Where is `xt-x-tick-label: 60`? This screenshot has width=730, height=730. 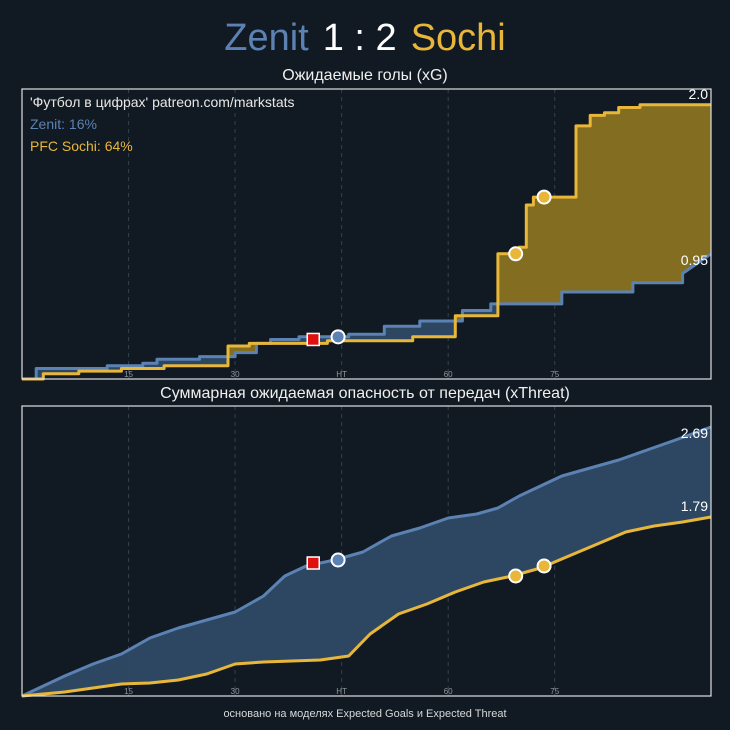 xt-x-tick-label: 60 is located at coordinates (448, 691).